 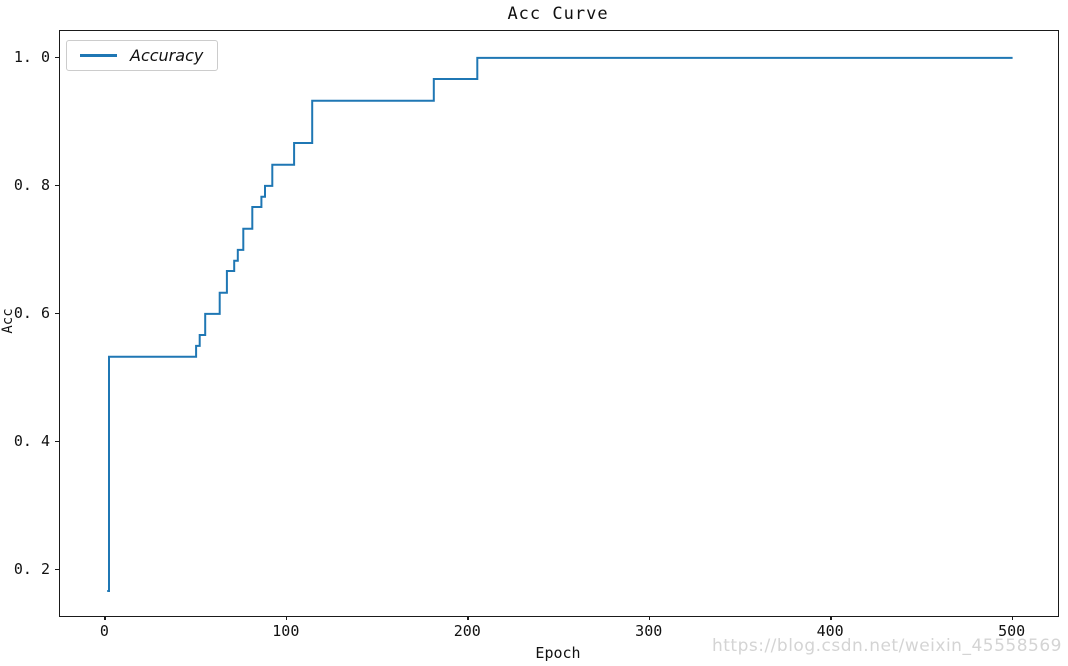 I want to click on x-tick-label: 500, so click(x=1012, y=631).